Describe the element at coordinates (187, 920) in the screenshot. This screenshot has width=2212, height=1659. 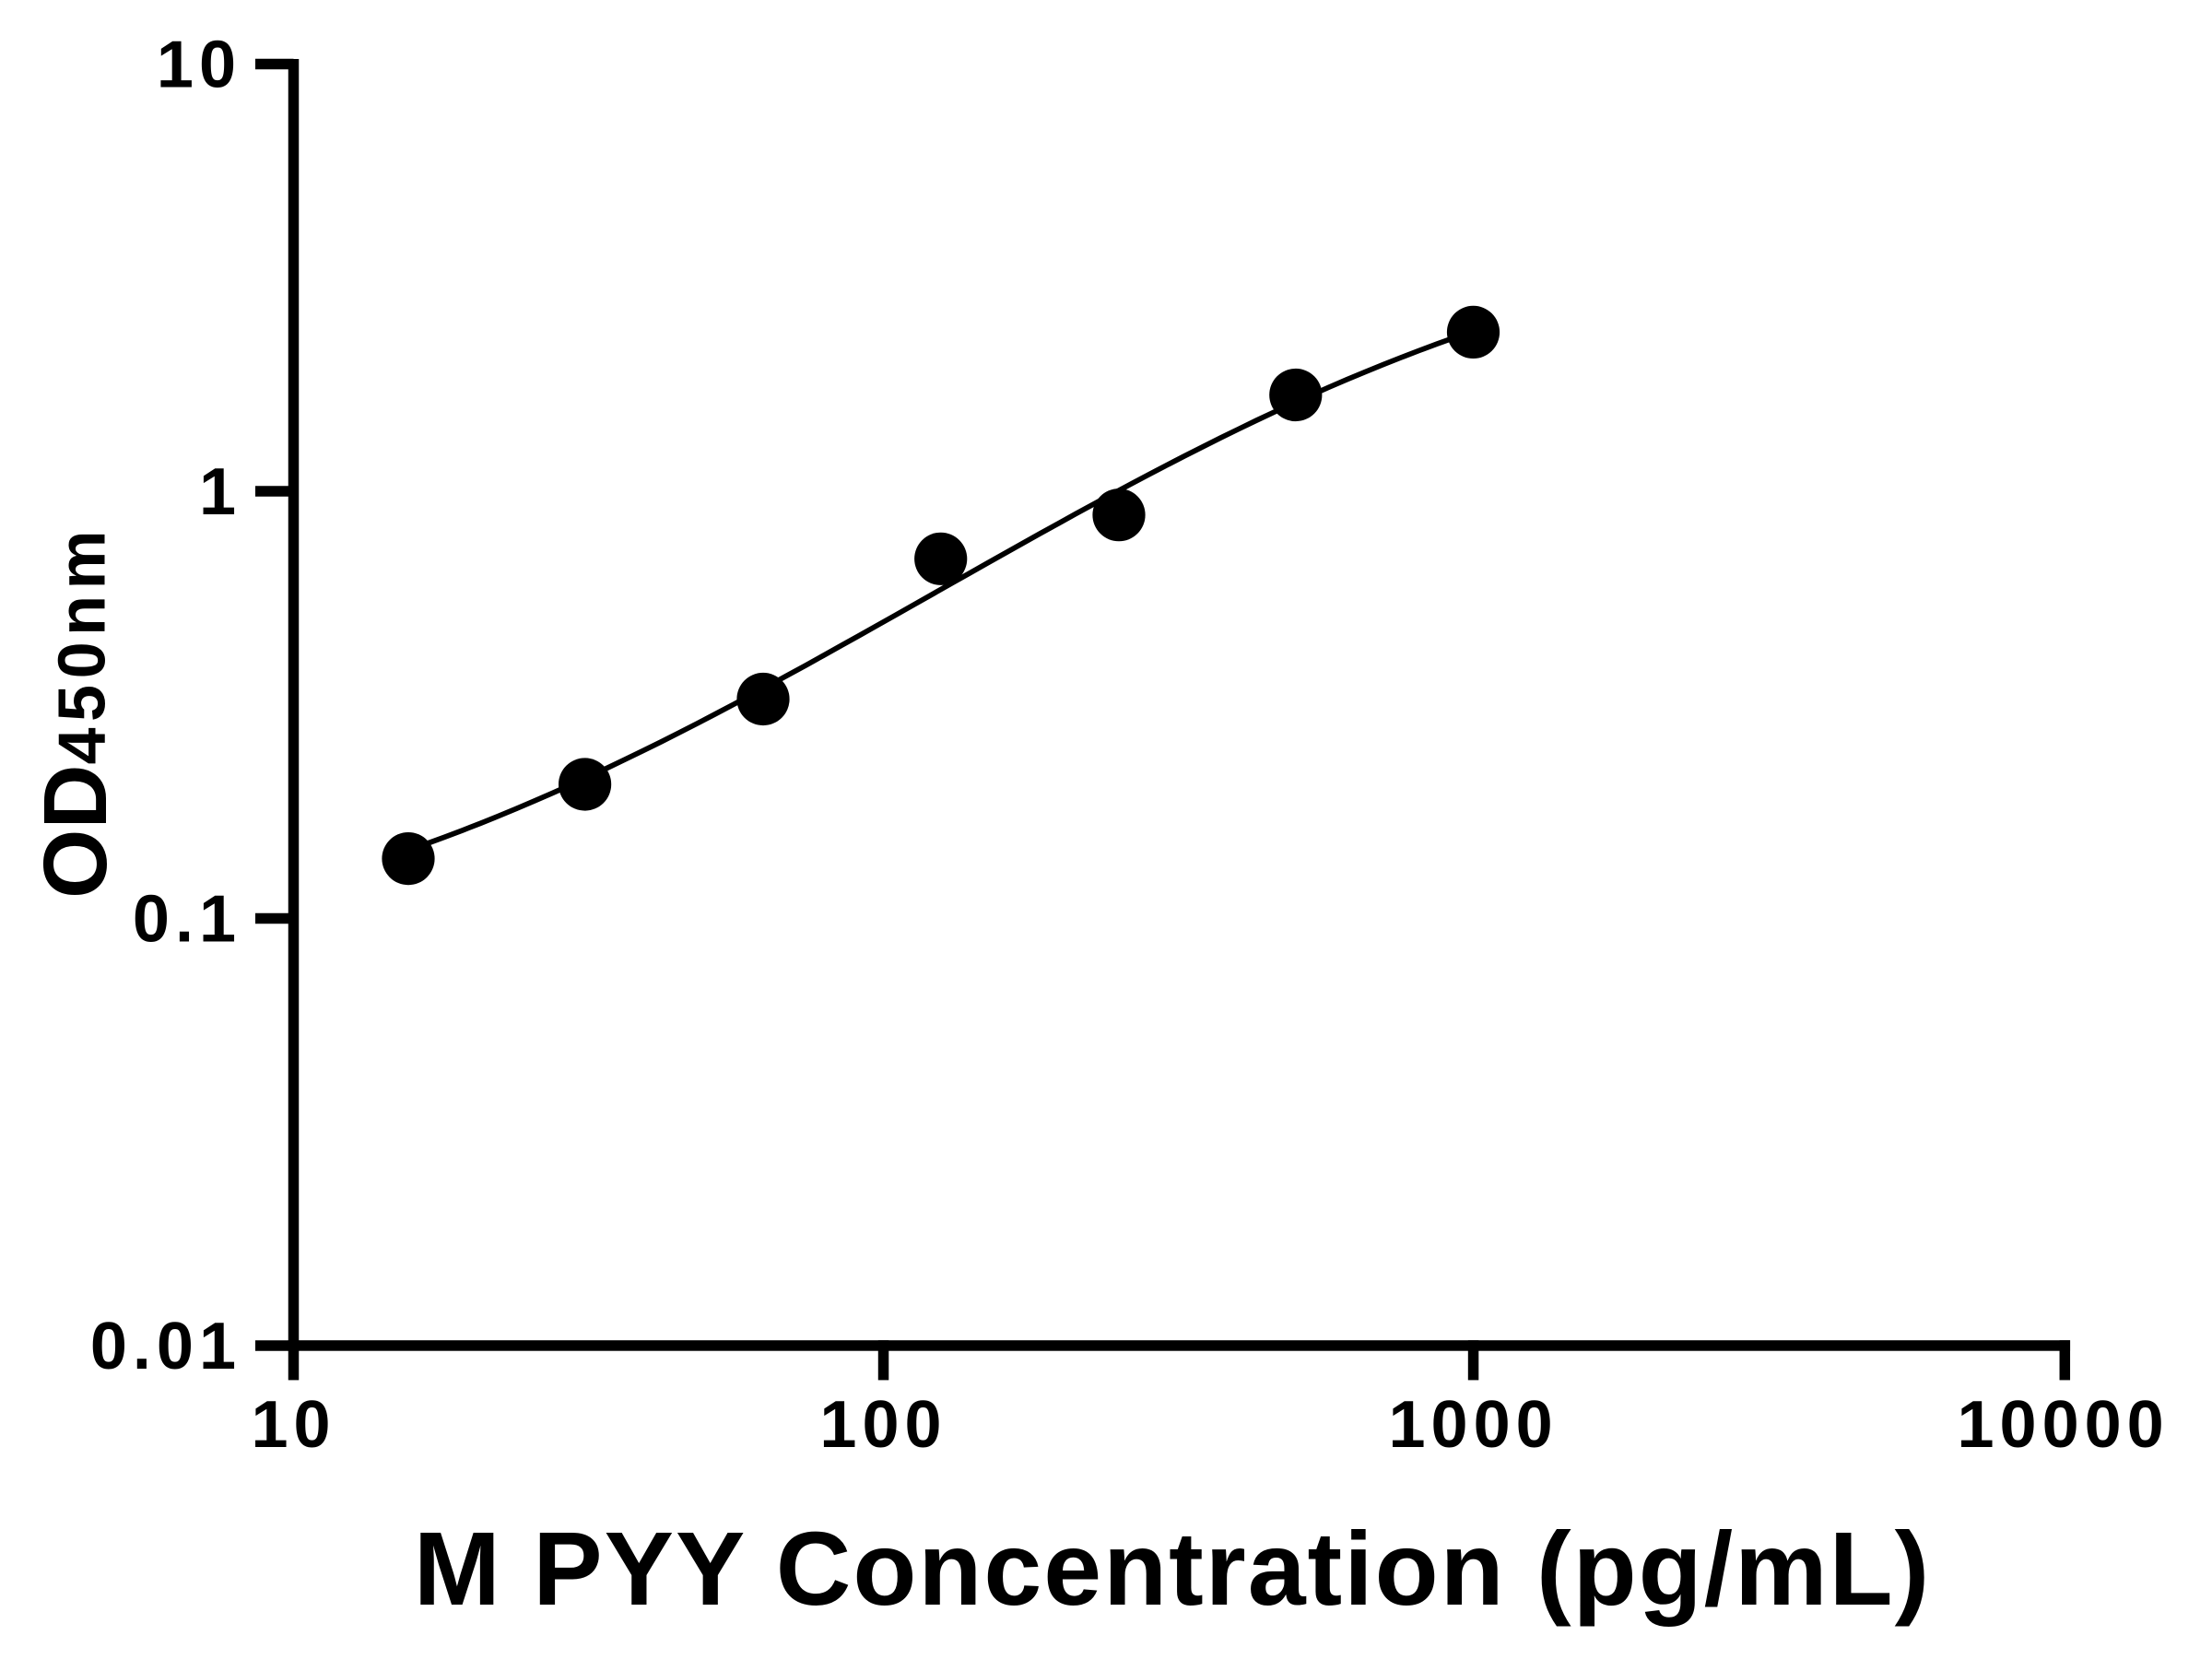
I see `svg-text: 0.1` at that location.